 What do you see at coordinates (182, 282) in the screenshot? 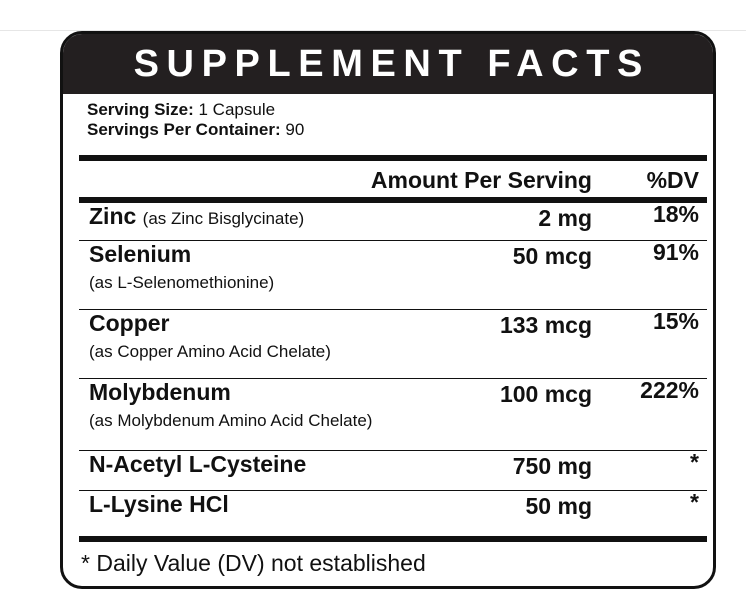
I see `source: (as L-Selenomethionine)` at bounding box center [182, 282].